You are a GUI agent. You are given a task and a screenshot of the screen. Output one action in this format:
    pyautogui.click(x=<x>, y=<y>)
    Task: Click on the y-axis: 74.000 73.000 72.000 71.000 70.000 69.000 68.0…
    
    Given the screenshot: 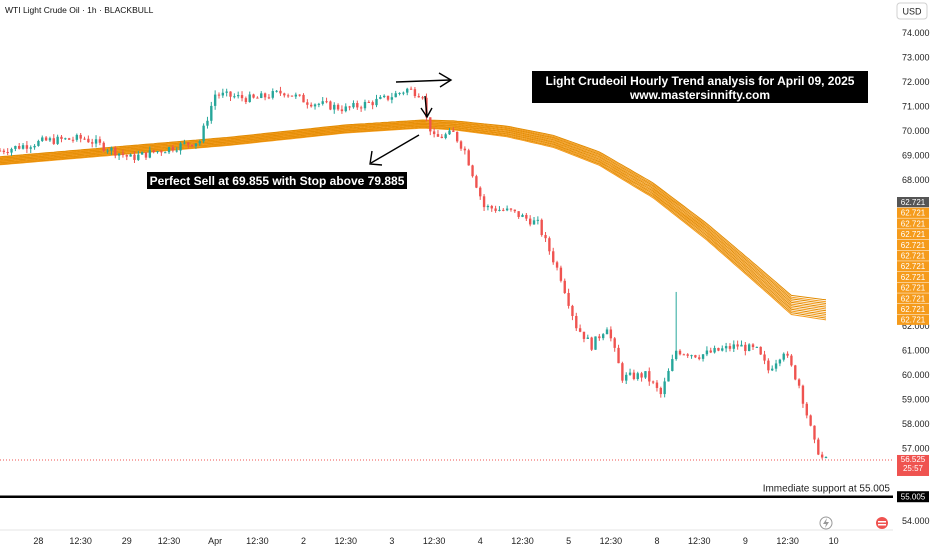 What is the action you would take?
    pyautogui.click(x=916, y=277)
    